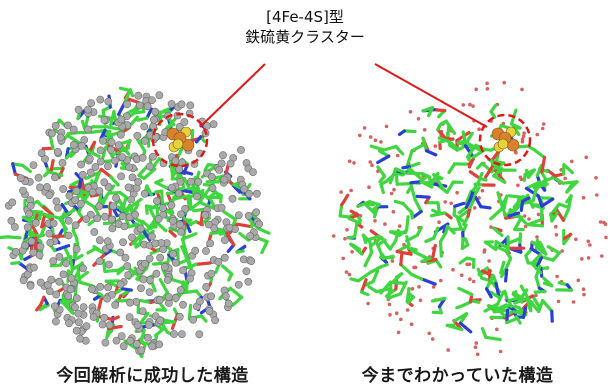 This screenshot has width=610, height=390. What do you see at coordinates (505, 140) in the screenshot?
I see `right-cluster-highlight-circle` at bounding box center [505, 140].